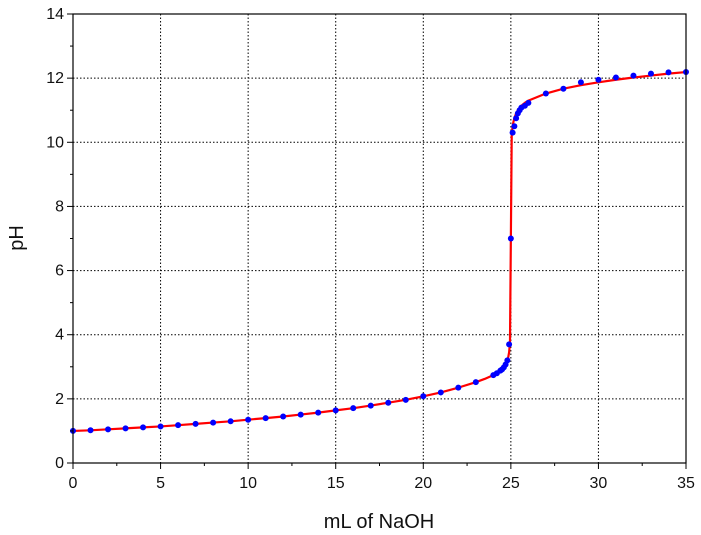 Image resolution: width=701 pixels, height=535 pixels. I want to click on y-tick-label: 14, so click(55, 14).